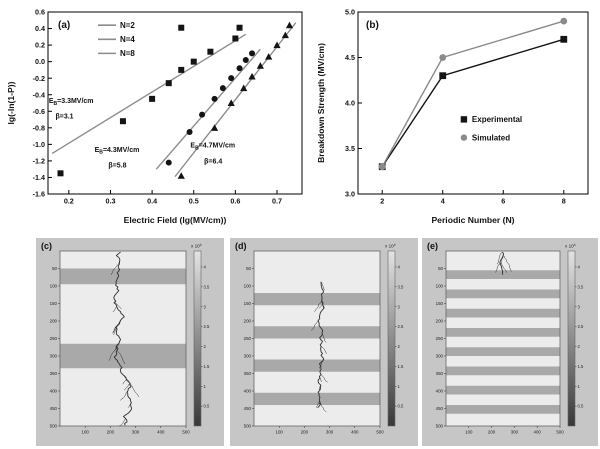 The image size is (600, 449). I want to click on annotation: EB=4.3MV/cm, so click(117, 151).